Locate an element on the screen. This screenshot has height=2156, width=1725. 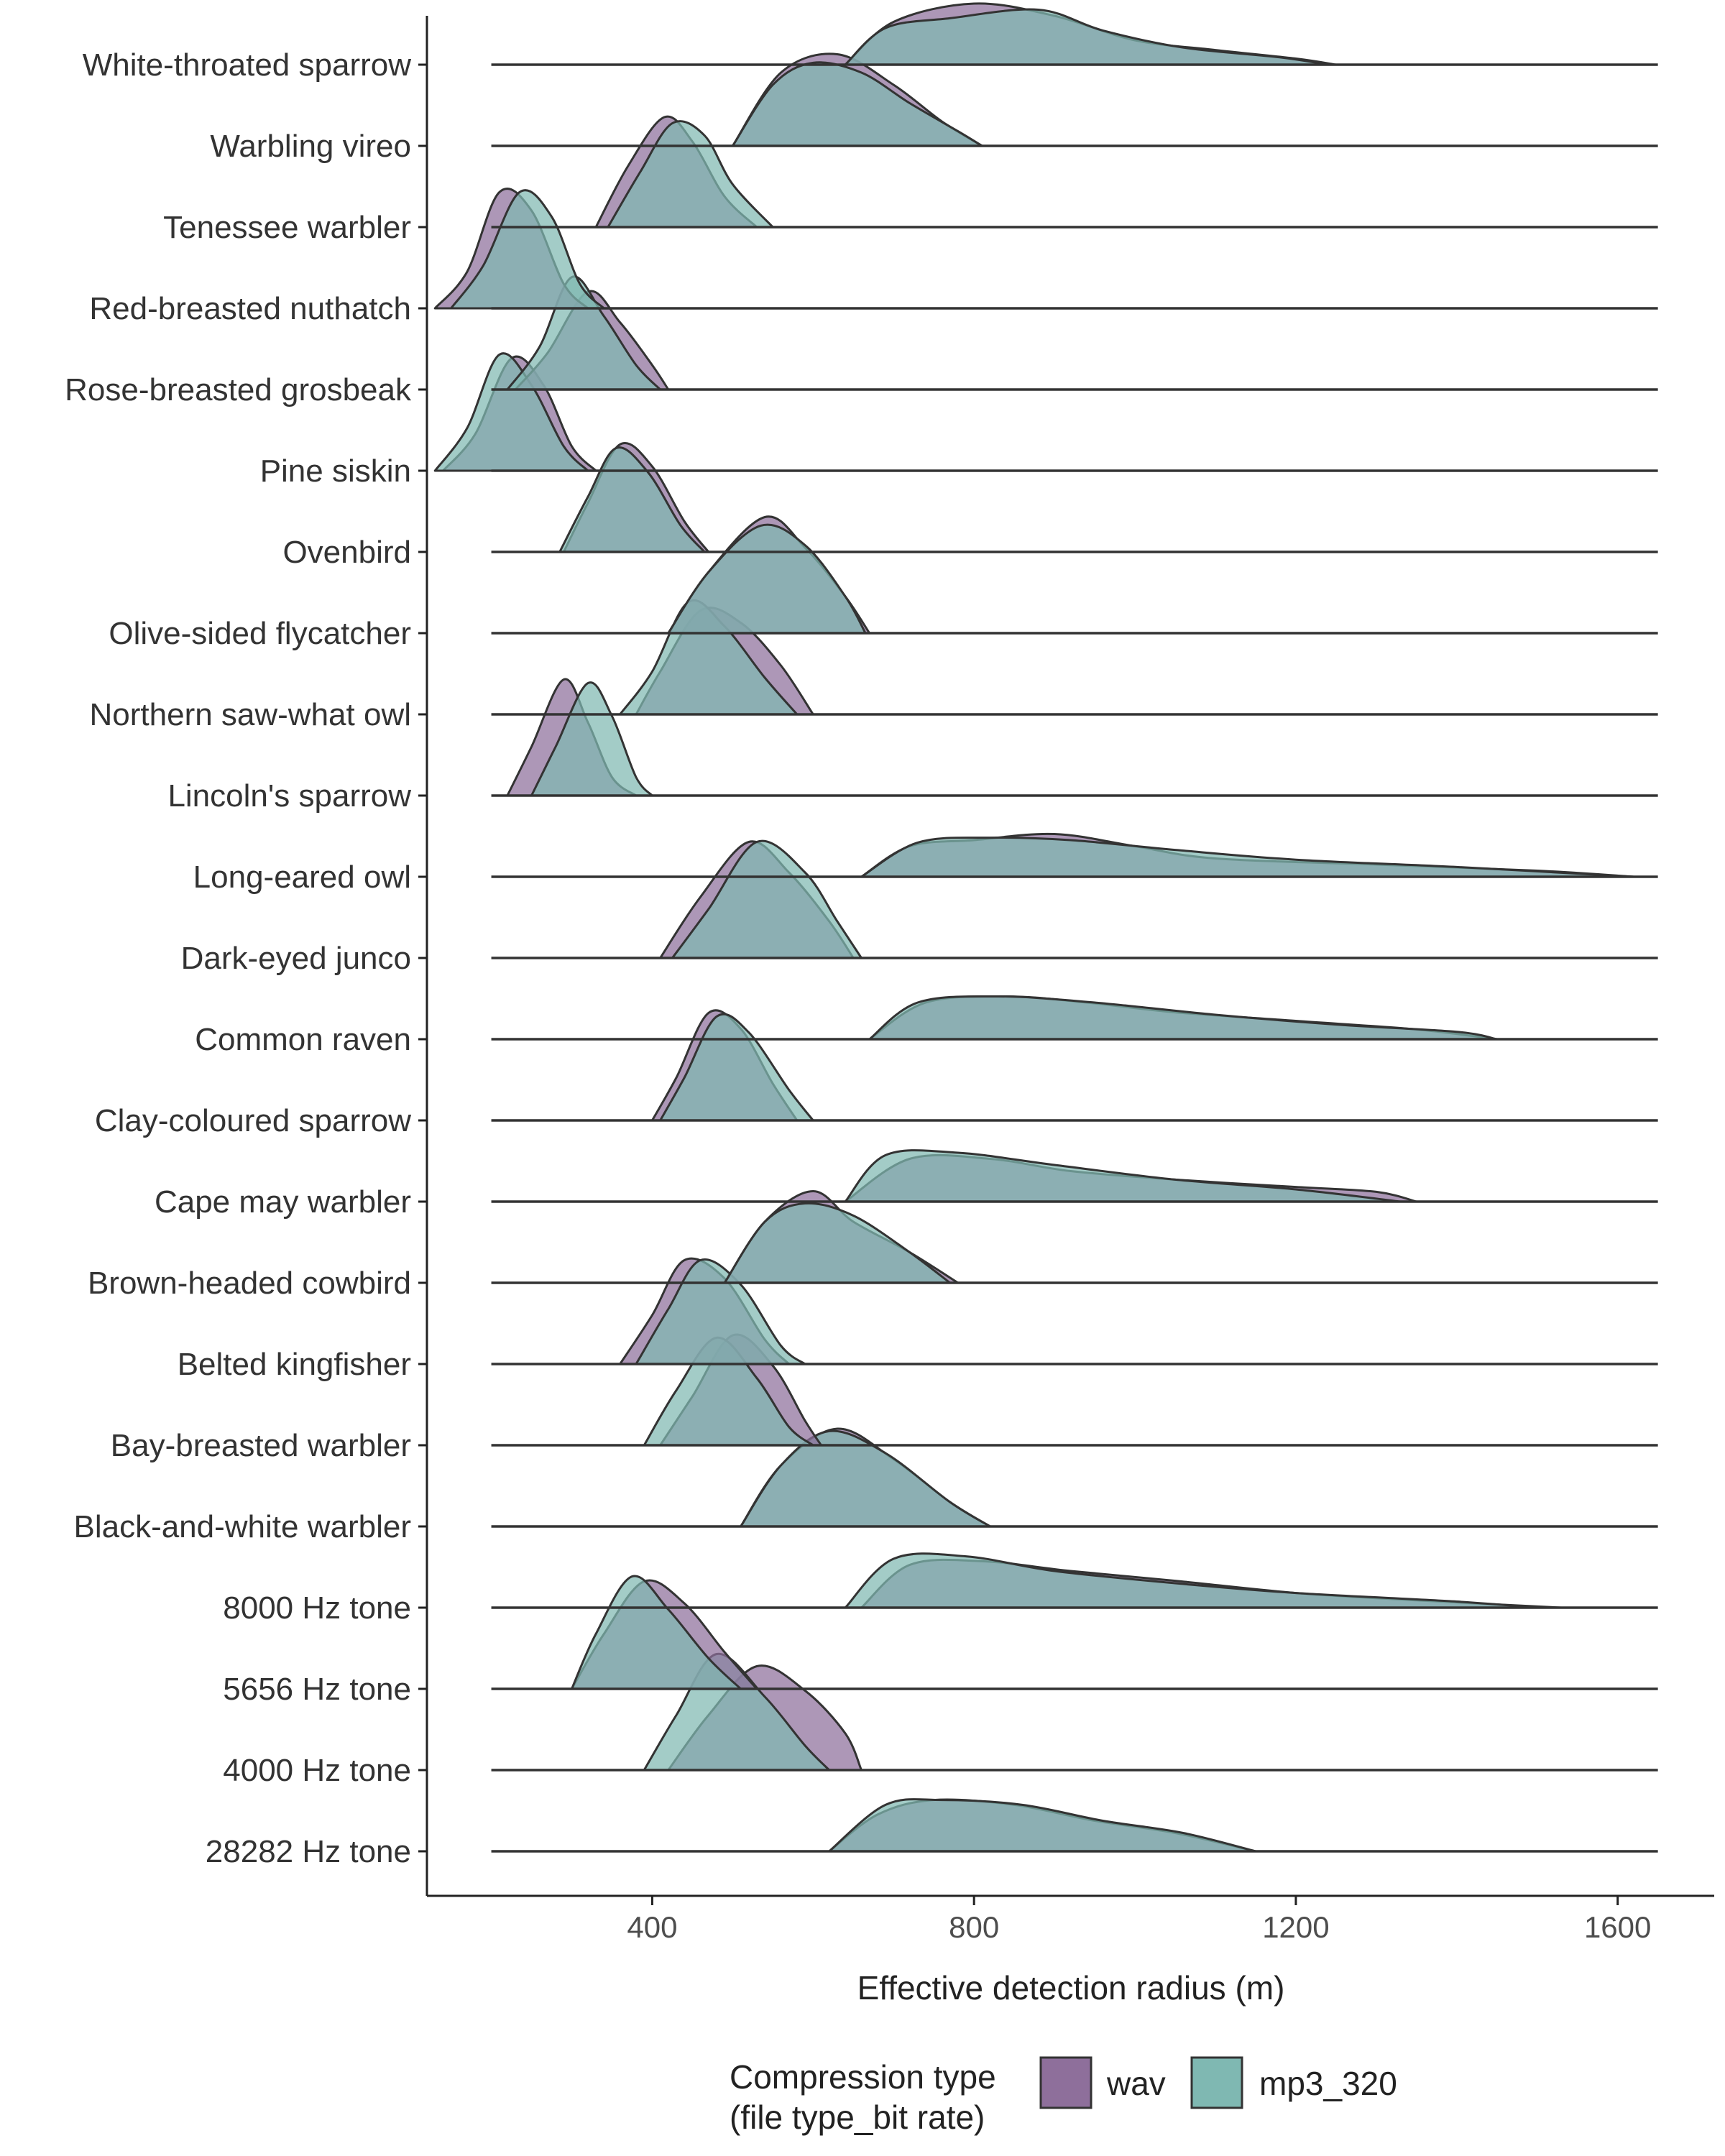
category-label-28282-hz-tone: 28282 Hz tone is located at coordinates (308, 1851).